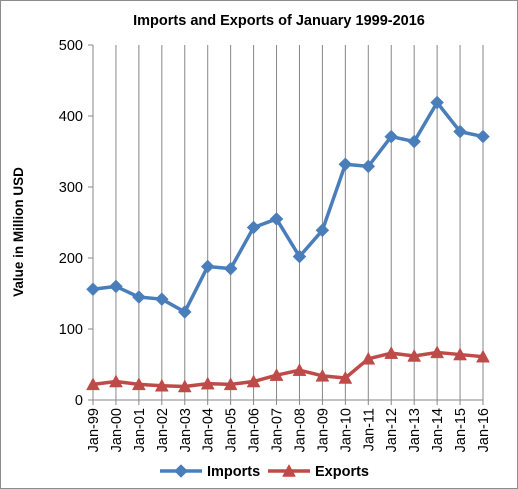 The width and height of the screenshot is (518, 489). I want to click on y-tick-label: 500, so click(71, 46).